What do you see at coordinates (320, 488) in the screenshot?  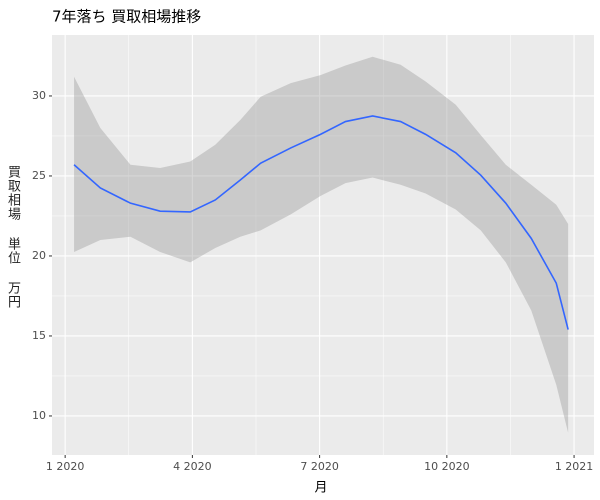 I see `x-axis-label: 月` at bounding box center [320, 488].